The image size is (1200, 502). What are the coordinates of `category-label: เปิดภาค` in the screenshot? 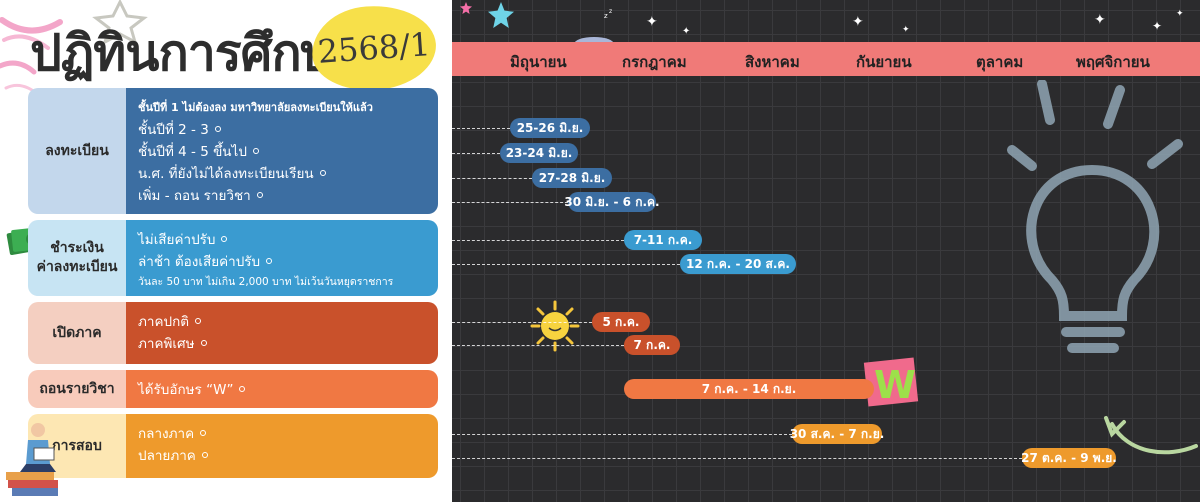 It's located at (77, 333).